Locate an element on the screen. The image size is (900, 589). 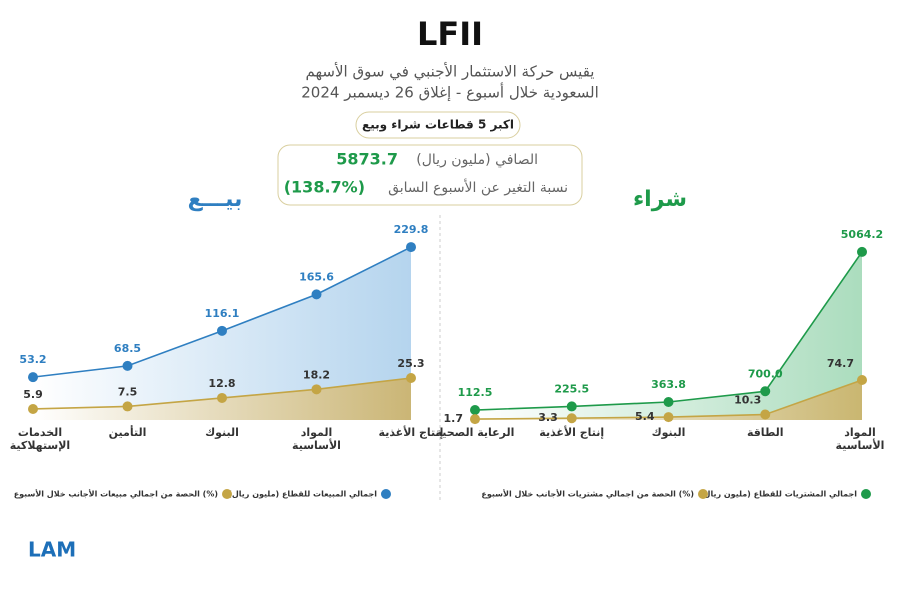
chart-title: بيـــع is located at coordinates (215, 199).